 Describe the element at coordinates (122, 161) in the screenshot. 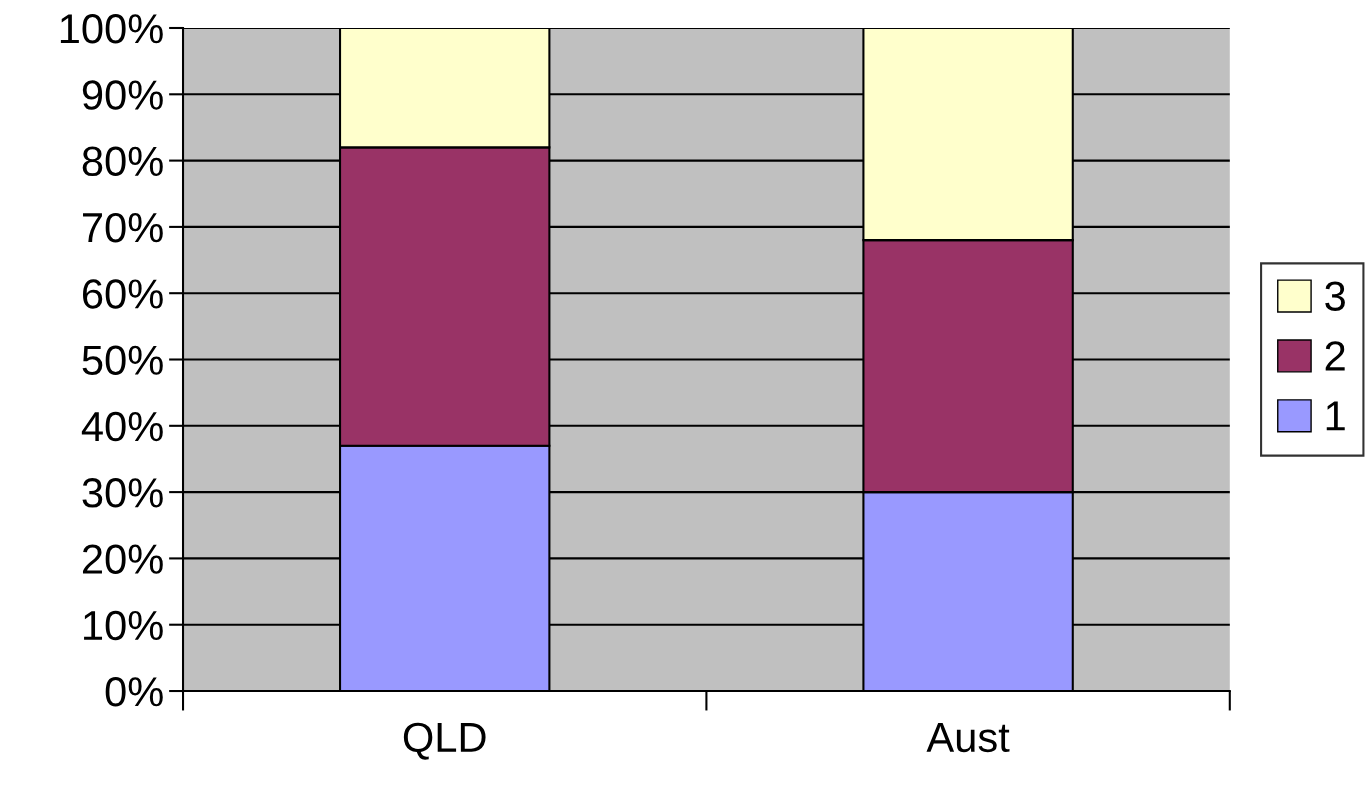

I see `y-tick-label: 80%` at that location.